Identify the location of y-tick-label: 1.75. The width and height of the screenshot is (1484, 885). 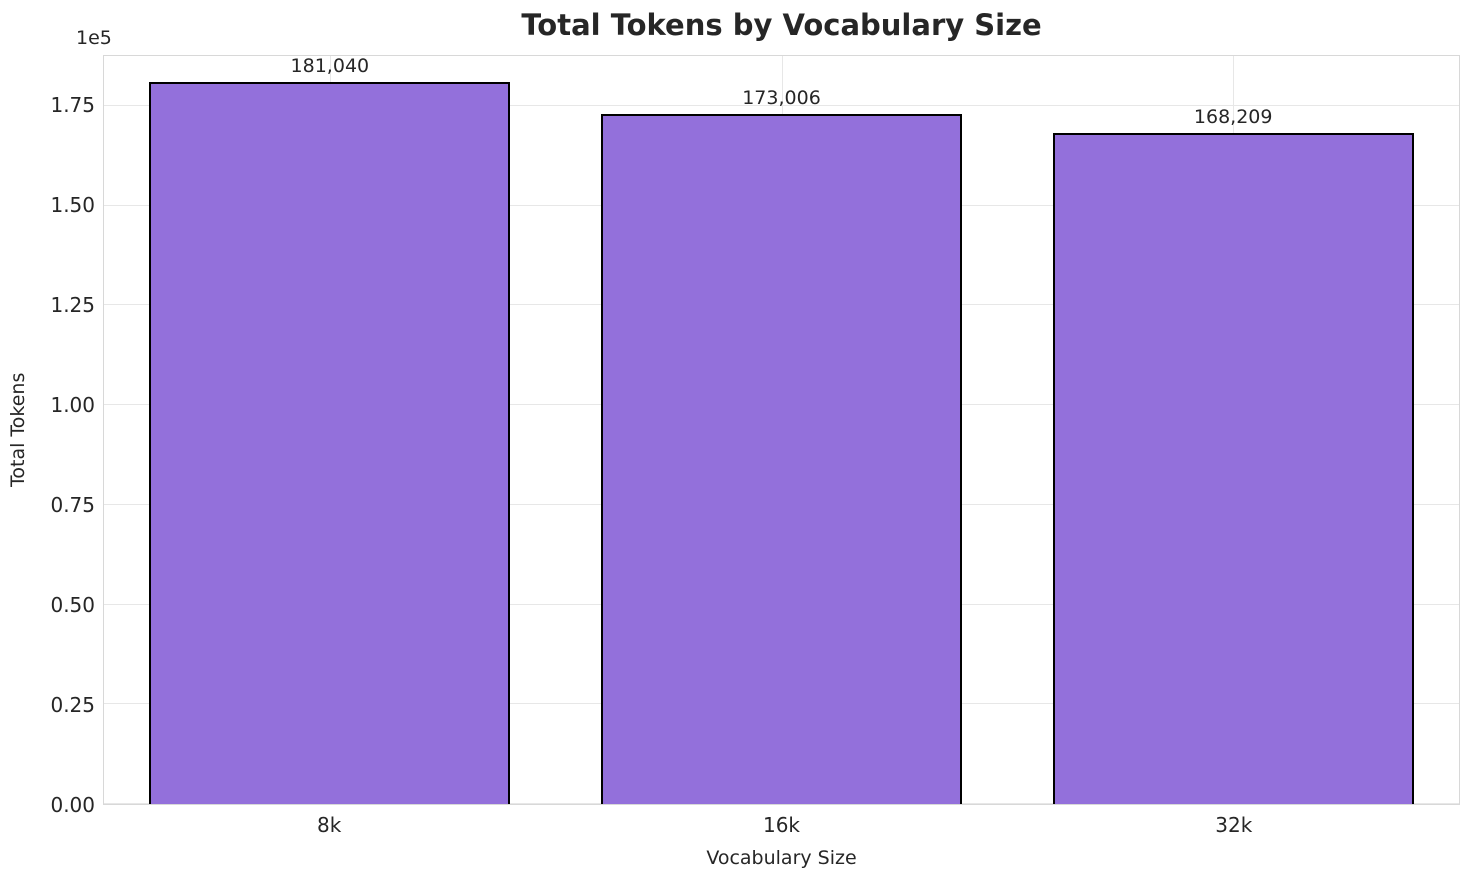
(72, 105).